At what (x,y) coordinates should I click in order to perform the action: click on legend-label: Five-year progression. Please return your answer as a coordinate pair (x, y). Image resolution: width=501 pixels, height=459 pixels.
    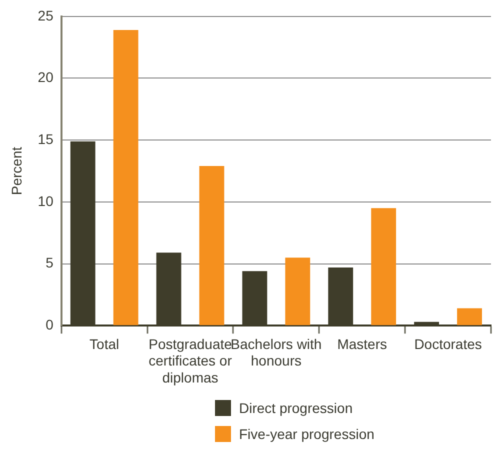
    Looking at the image, I should click on (306, 434).